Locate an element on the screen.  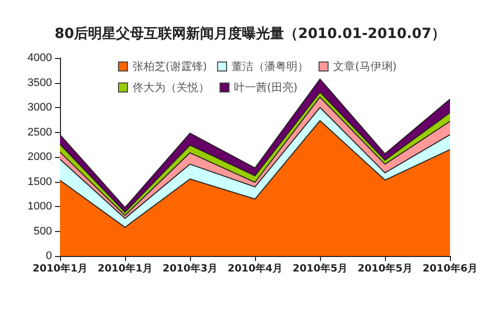
legend-label: 叶一茜(田亮) is located at coordinates (266, 87).